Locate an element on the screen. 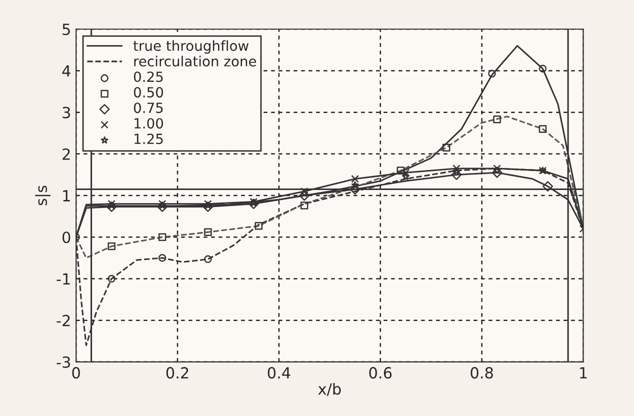  y-tick-label: 4 is located at coordinates (66, 71).